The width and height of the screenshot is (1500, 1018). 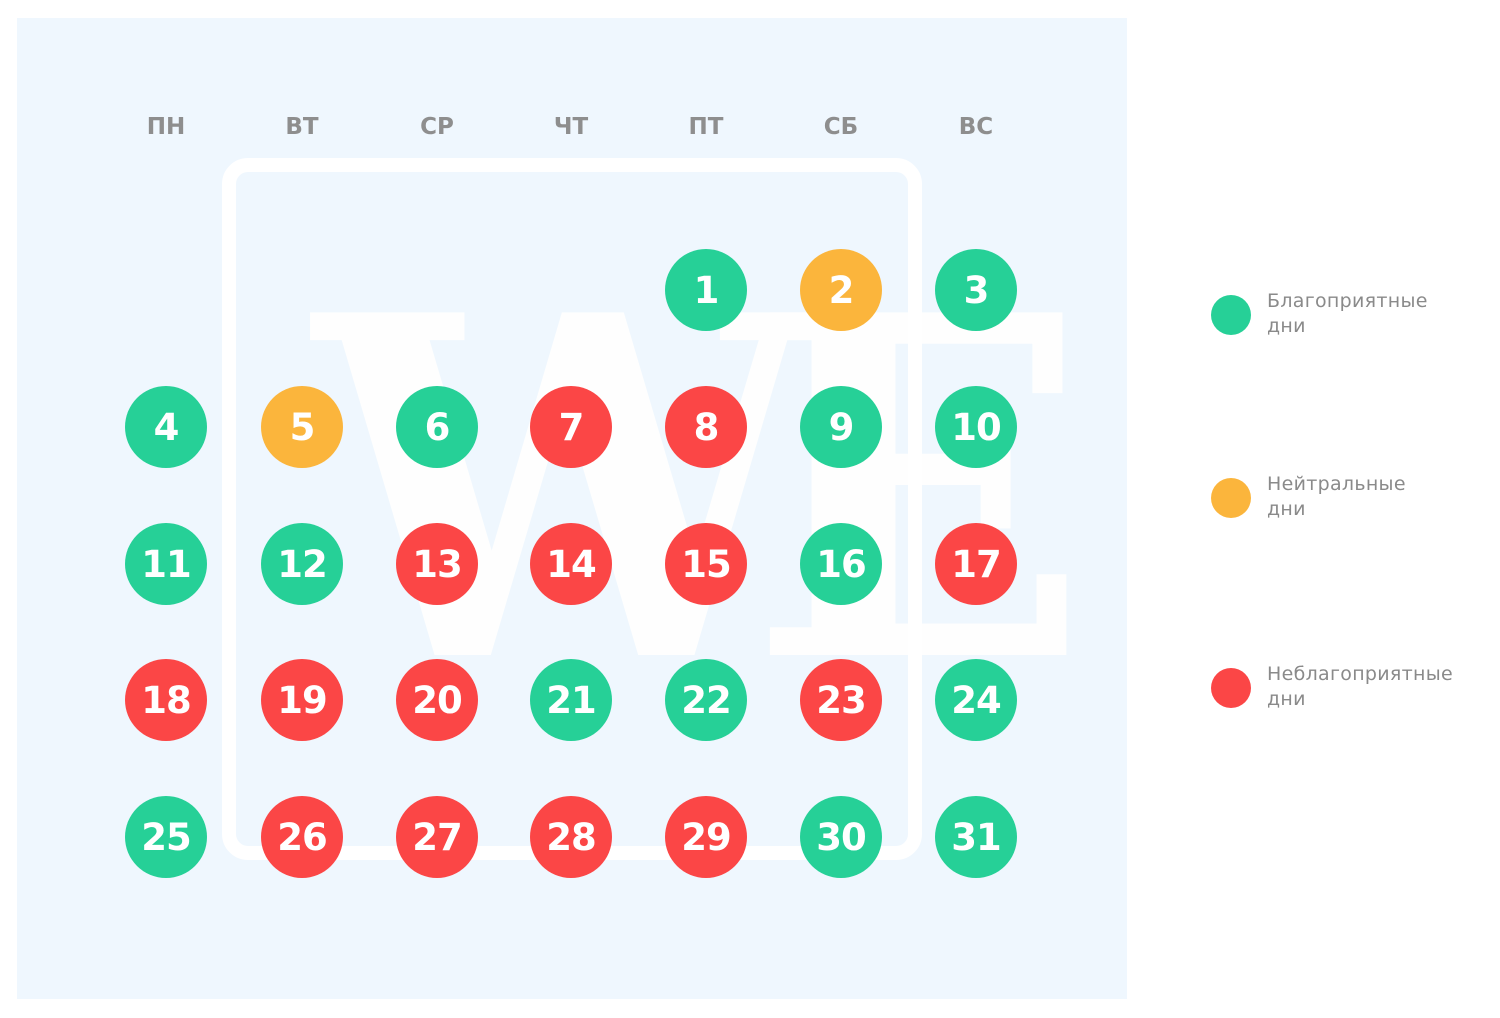 I want to click on weekday-header: СР, so click(x=437, y=127).